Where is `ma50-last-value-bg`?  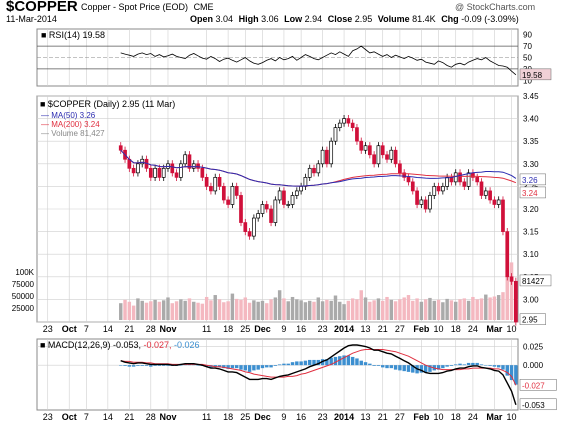
ma50-last-value-bg is located at coordinates (532, 179).